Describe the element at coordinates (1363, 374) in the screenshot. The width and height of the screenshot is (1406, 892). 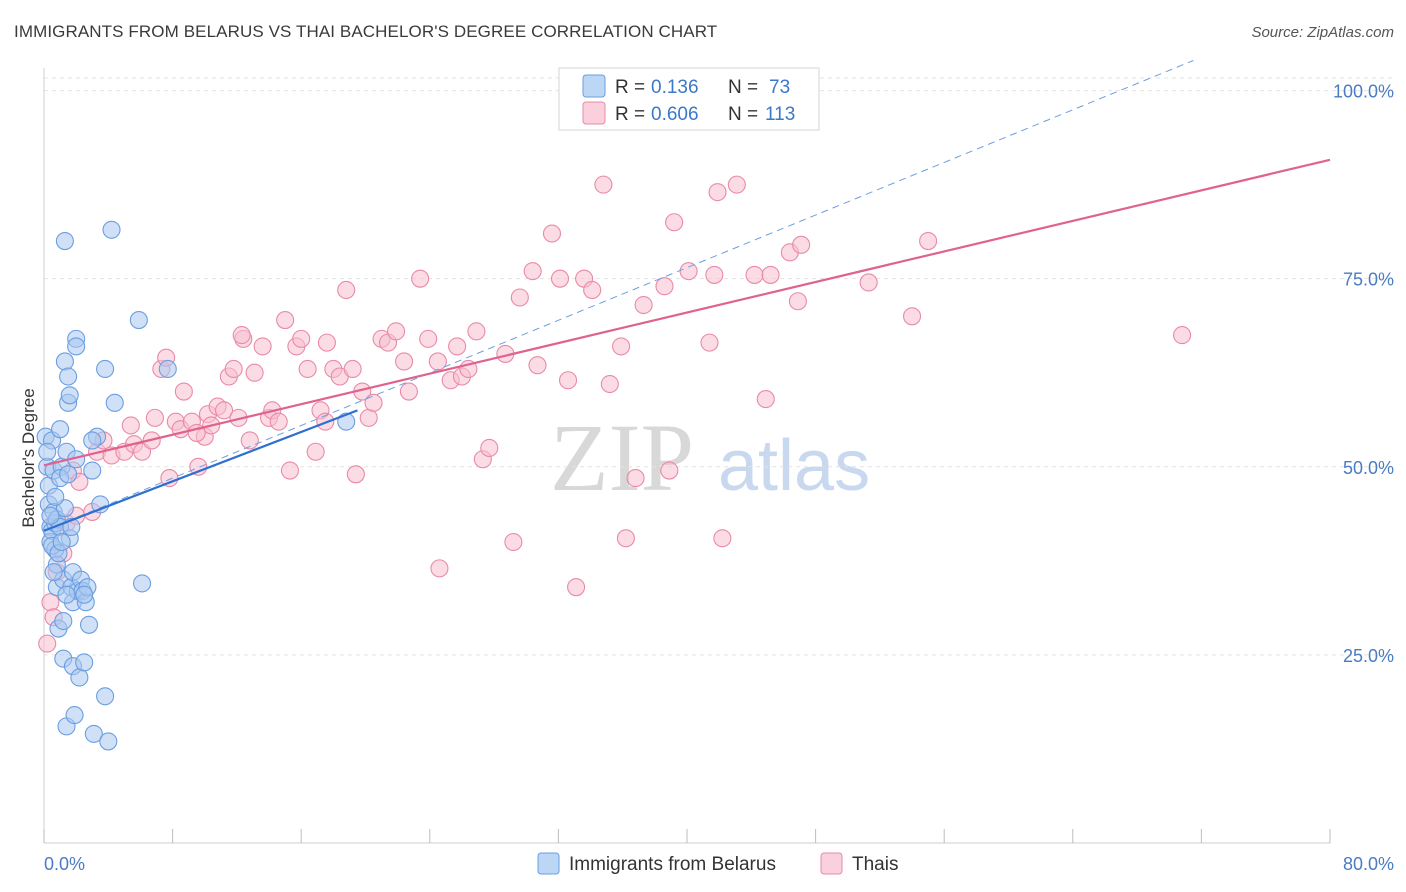
I see `y-tick-labels: 25.0% 50.0% 75.0% 100.0%` at that location.